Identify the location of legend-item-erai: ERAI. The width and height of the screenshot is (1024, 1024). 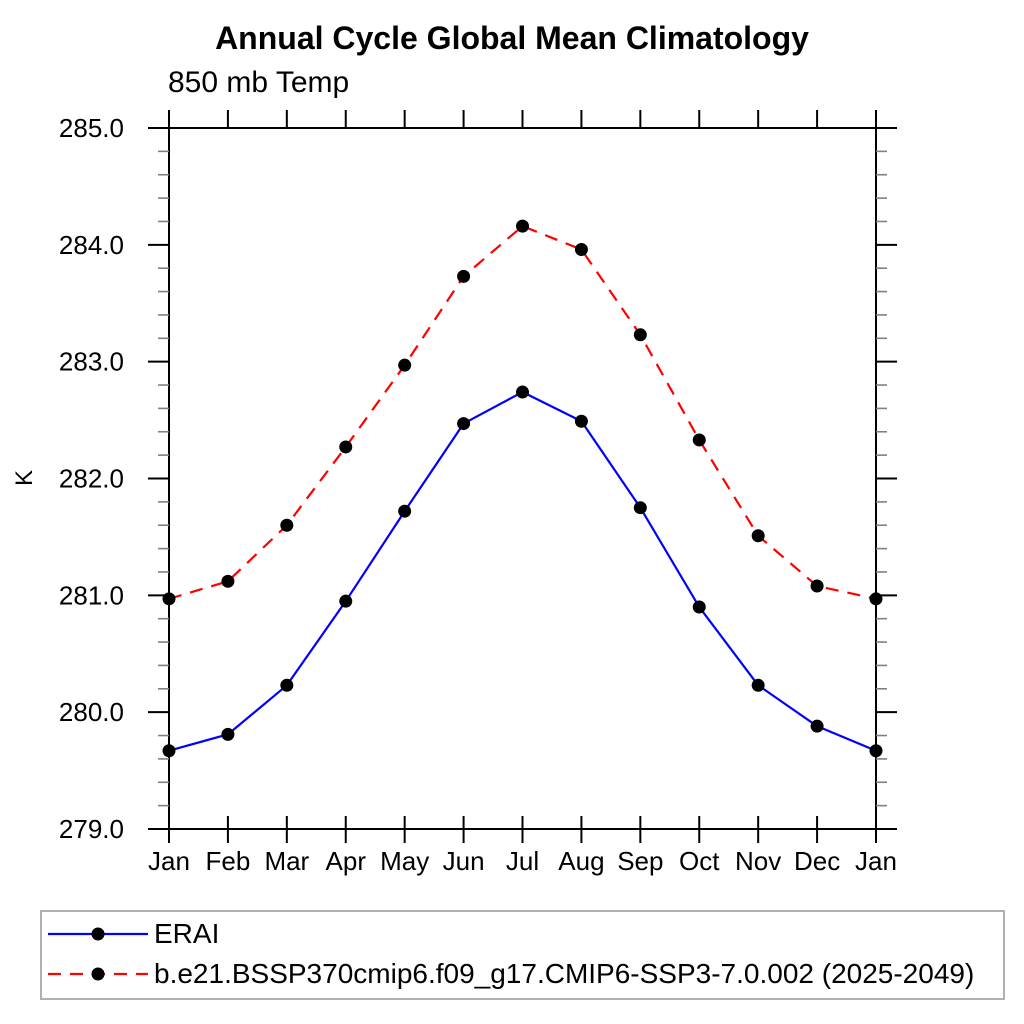
(524, 934).